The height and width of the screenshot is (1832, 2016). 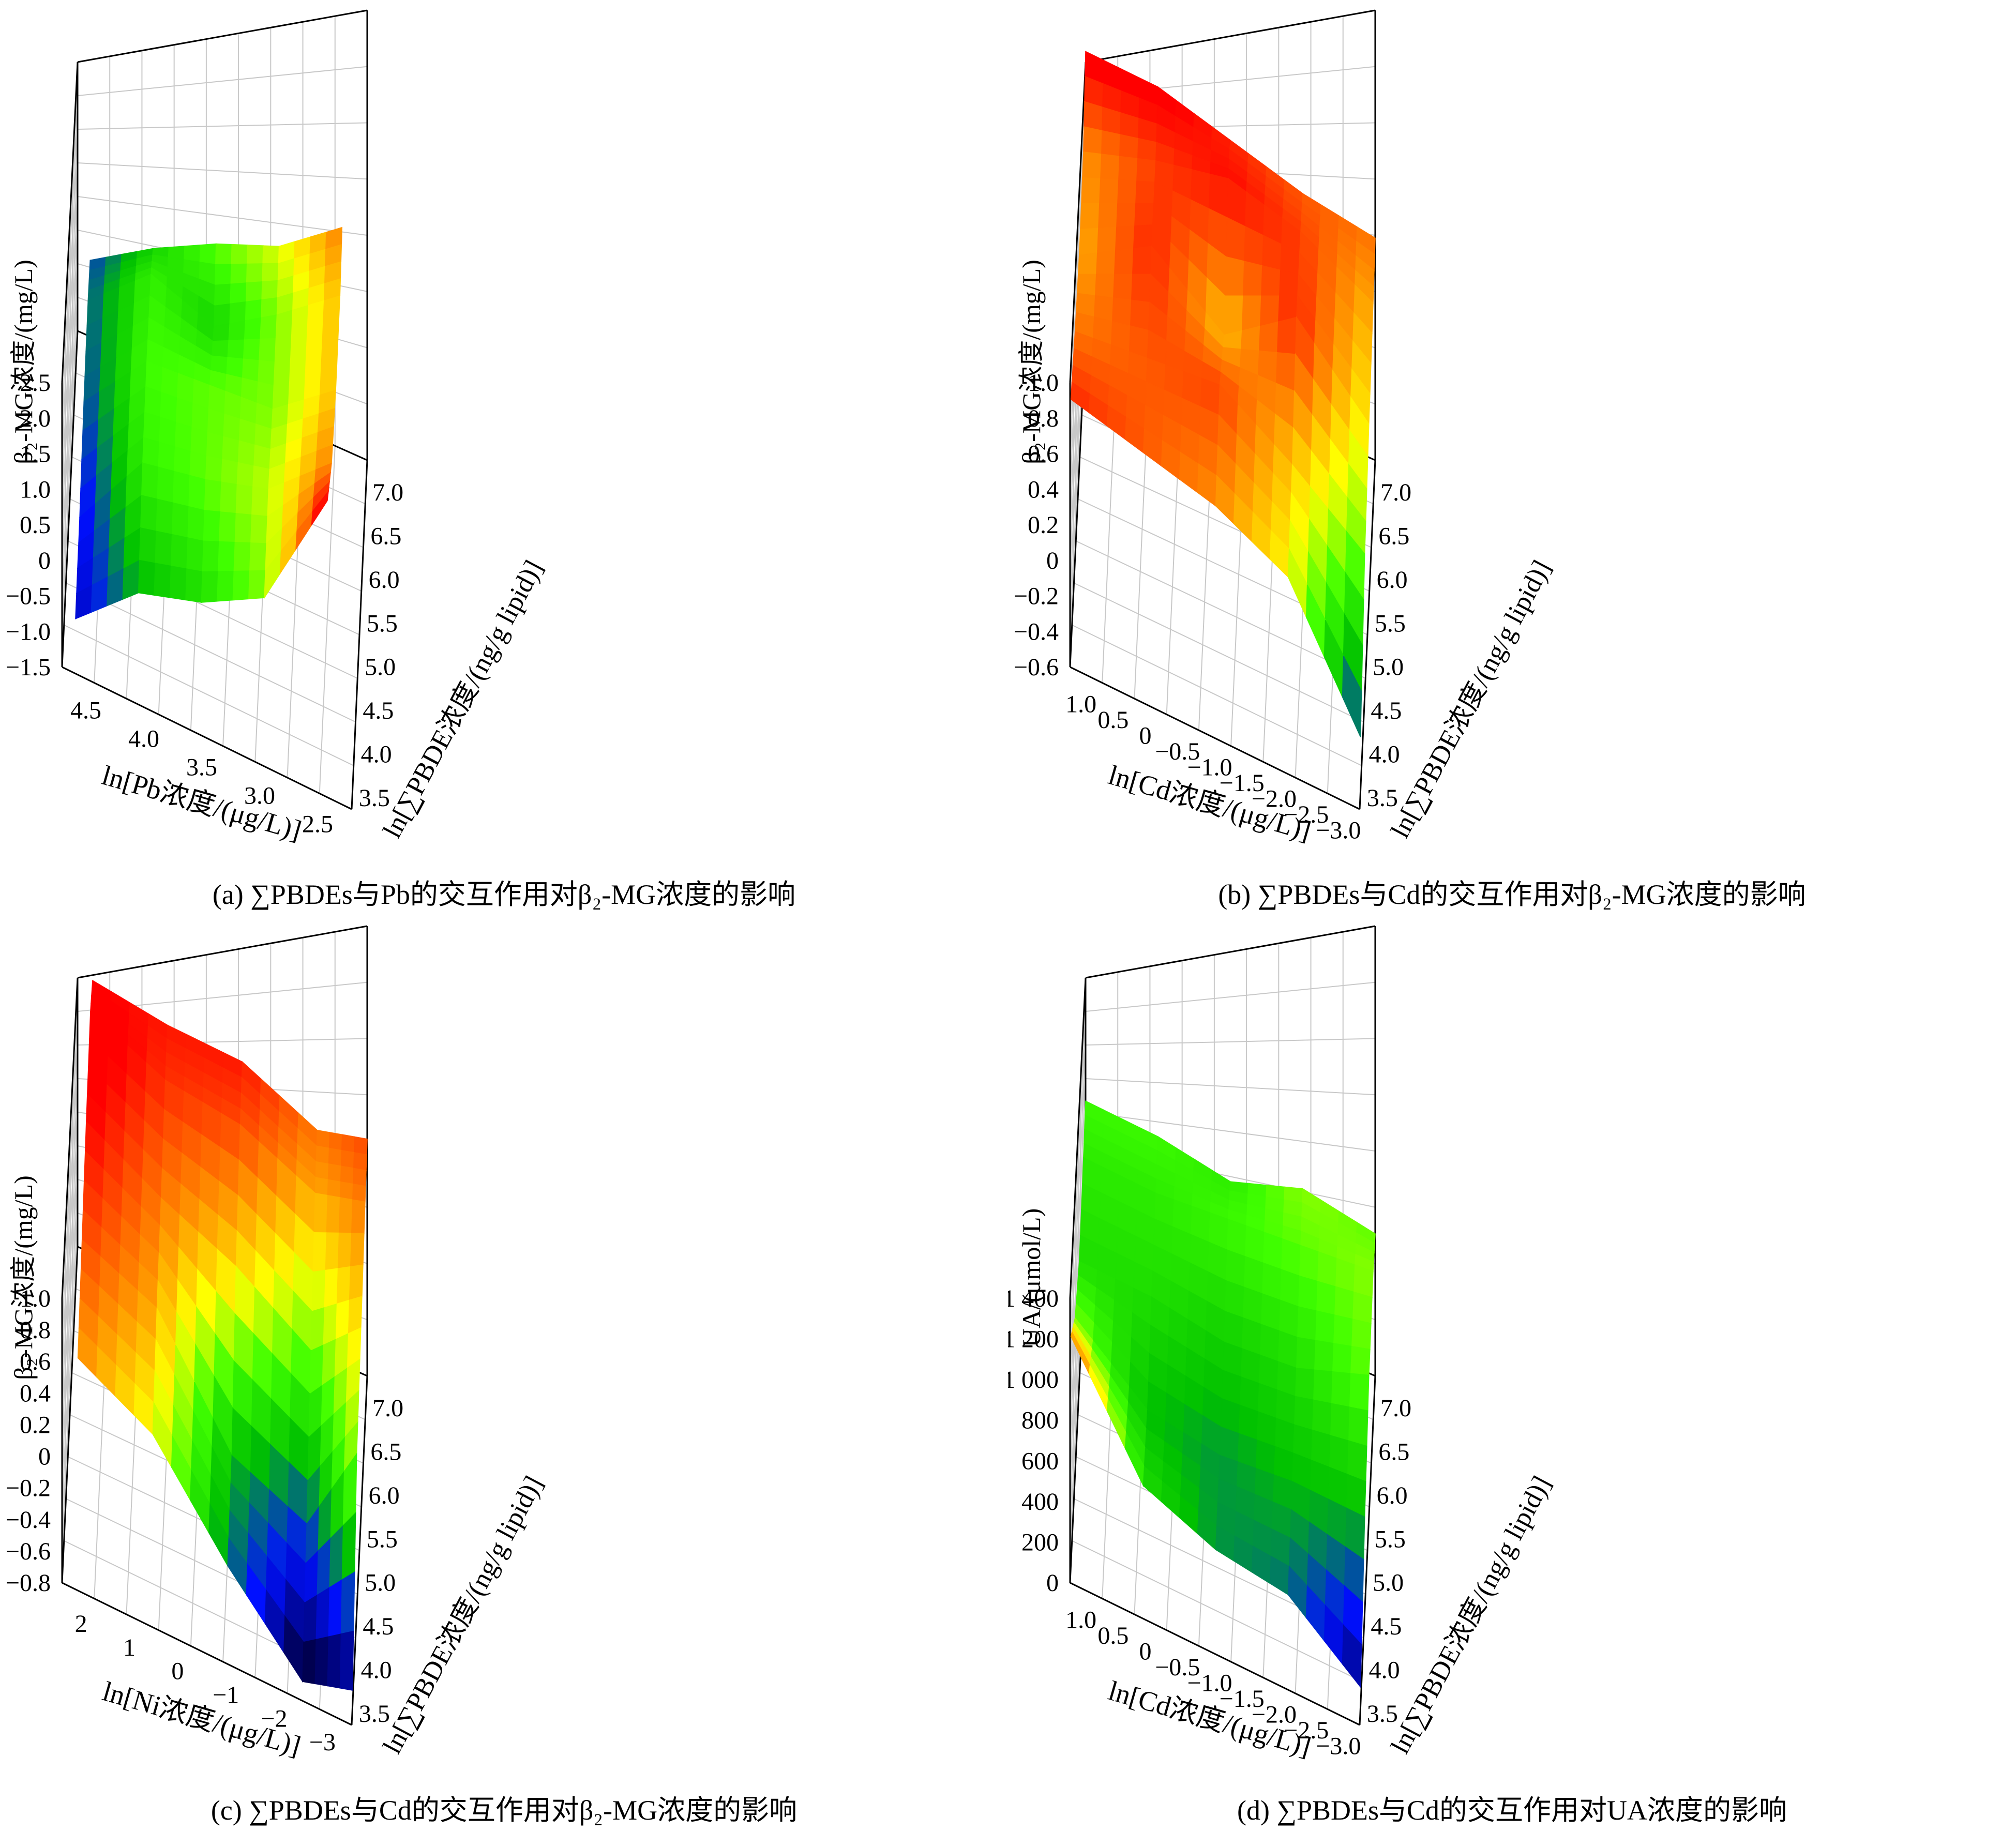 I want to click on z-tick-label: 0, so click(x=44, y=560).